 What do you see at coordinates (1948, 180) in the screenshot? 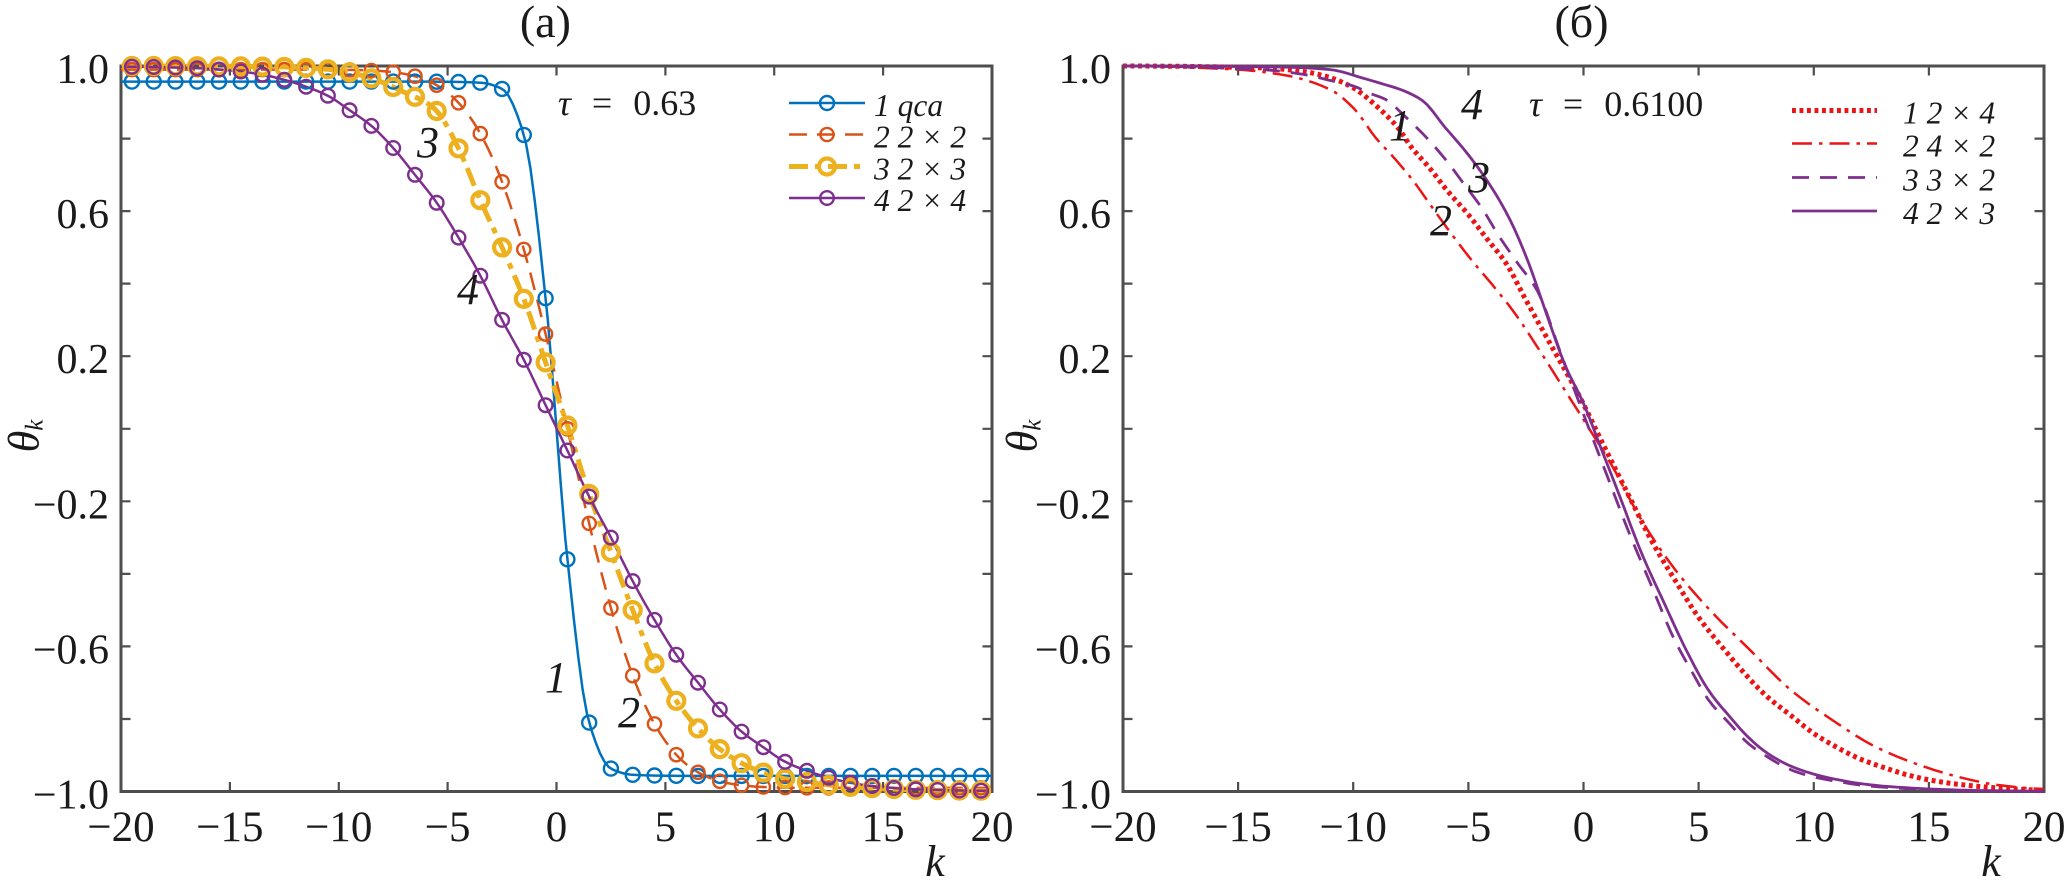
I see `svg-text: 3 3 × 2` at bounding box center [1948, 180].